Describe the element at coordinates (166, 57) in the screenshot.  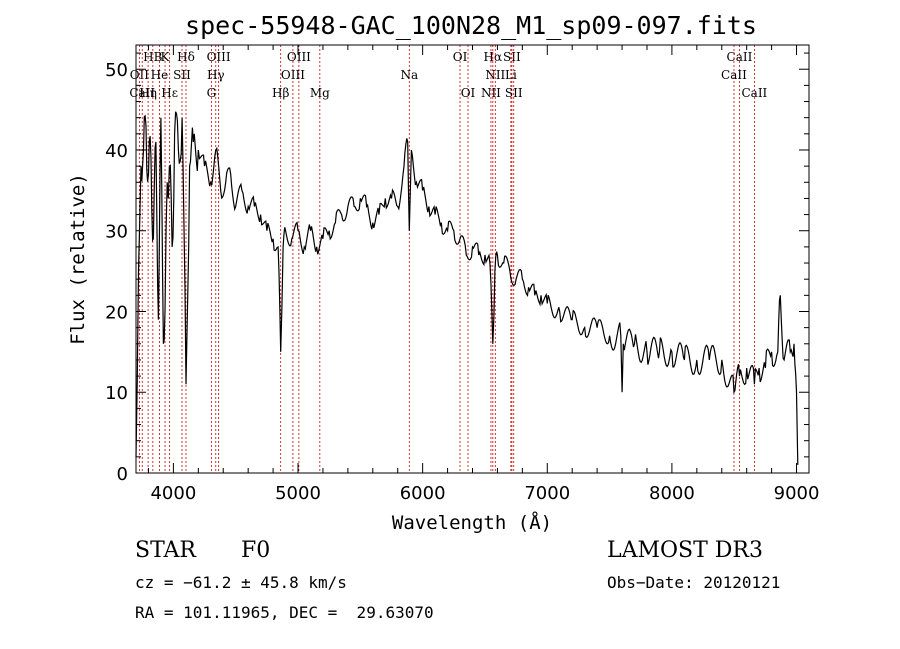
I see `line-marker-label: K` at that location.